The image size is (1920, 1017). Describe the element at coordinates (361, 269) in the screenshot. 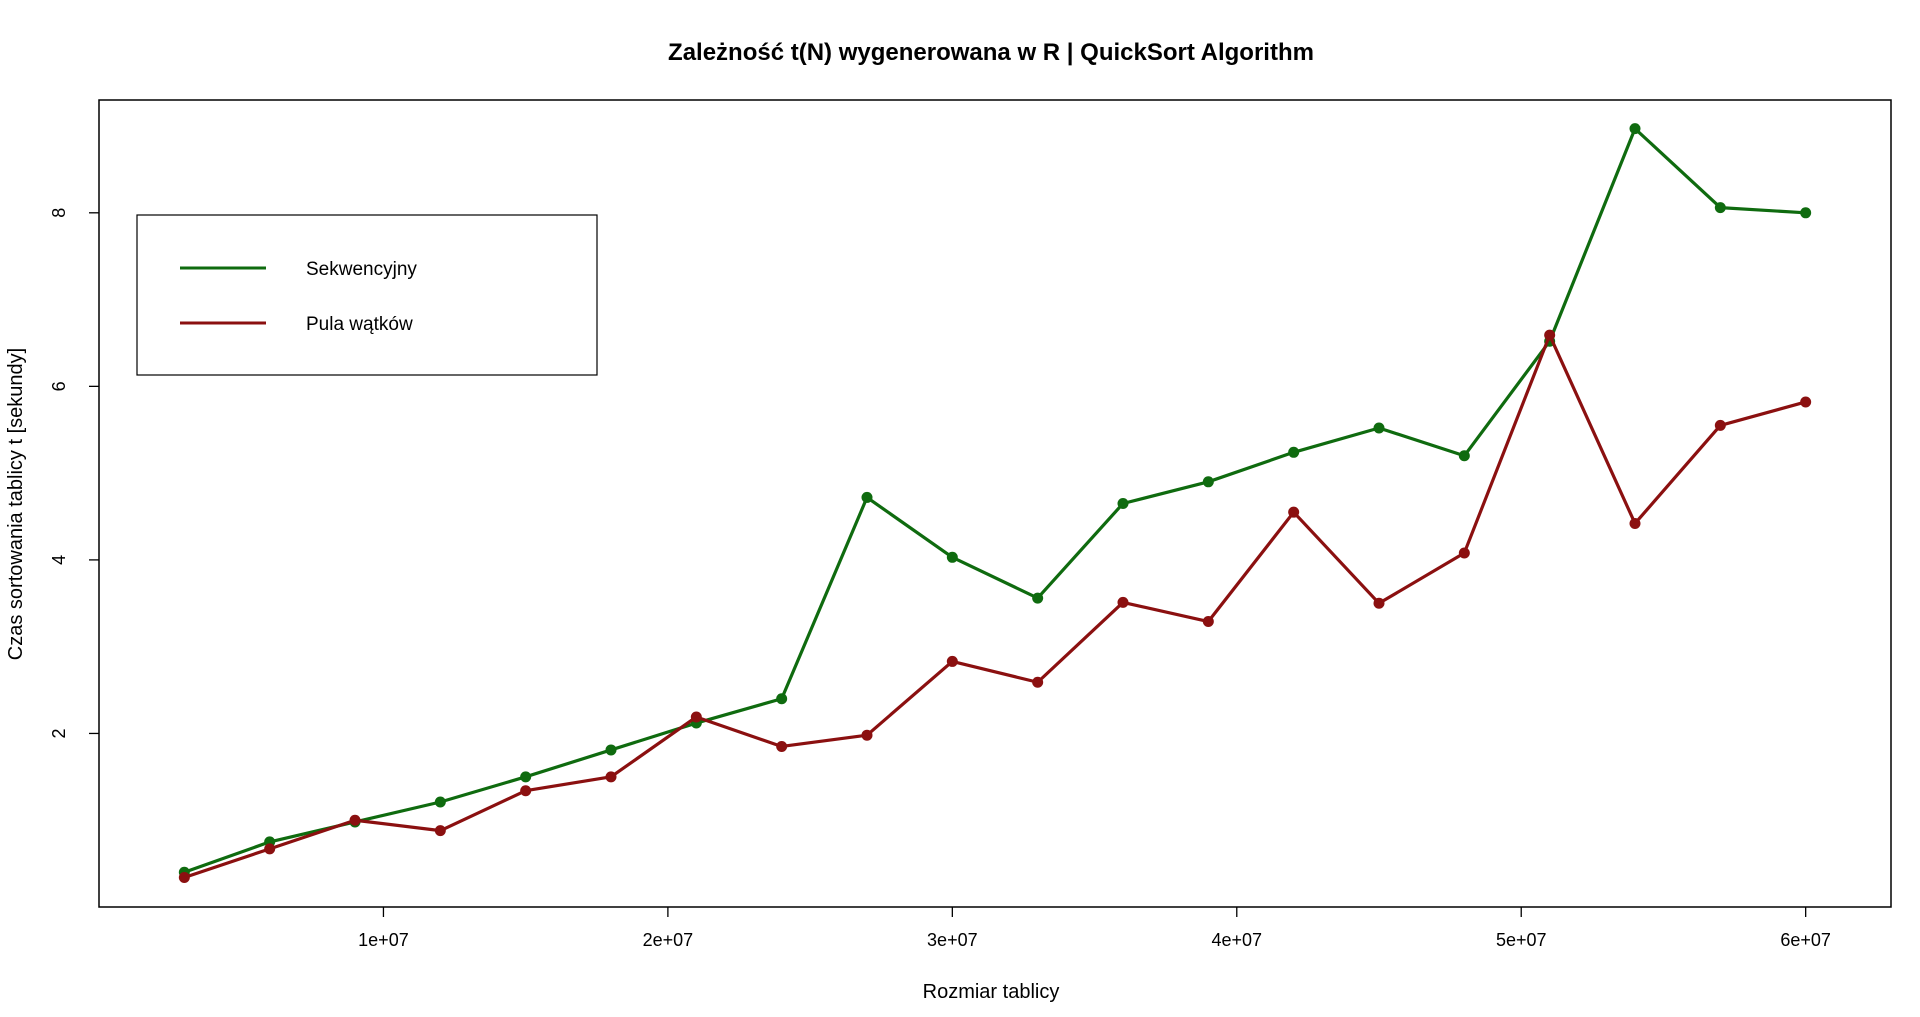

I see `legend-label-sekwencyjny: Sekwencyjny` at that location.